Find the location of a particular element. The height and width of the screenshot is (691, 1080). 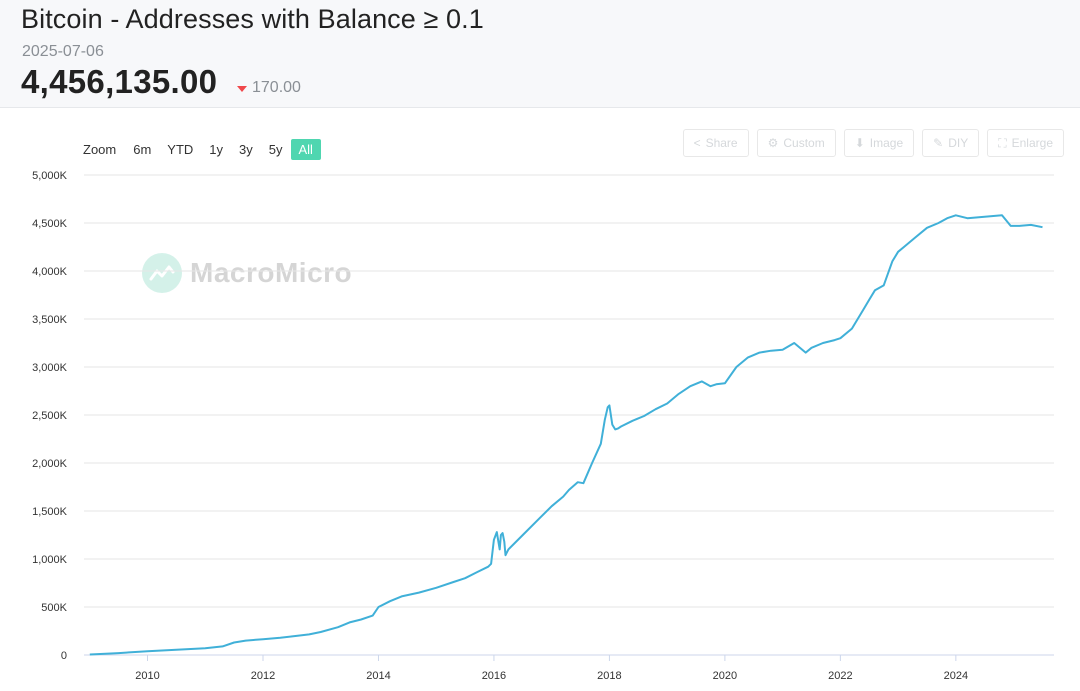

latest-date: 2025-07-06 is located at coordinates (63, 51).